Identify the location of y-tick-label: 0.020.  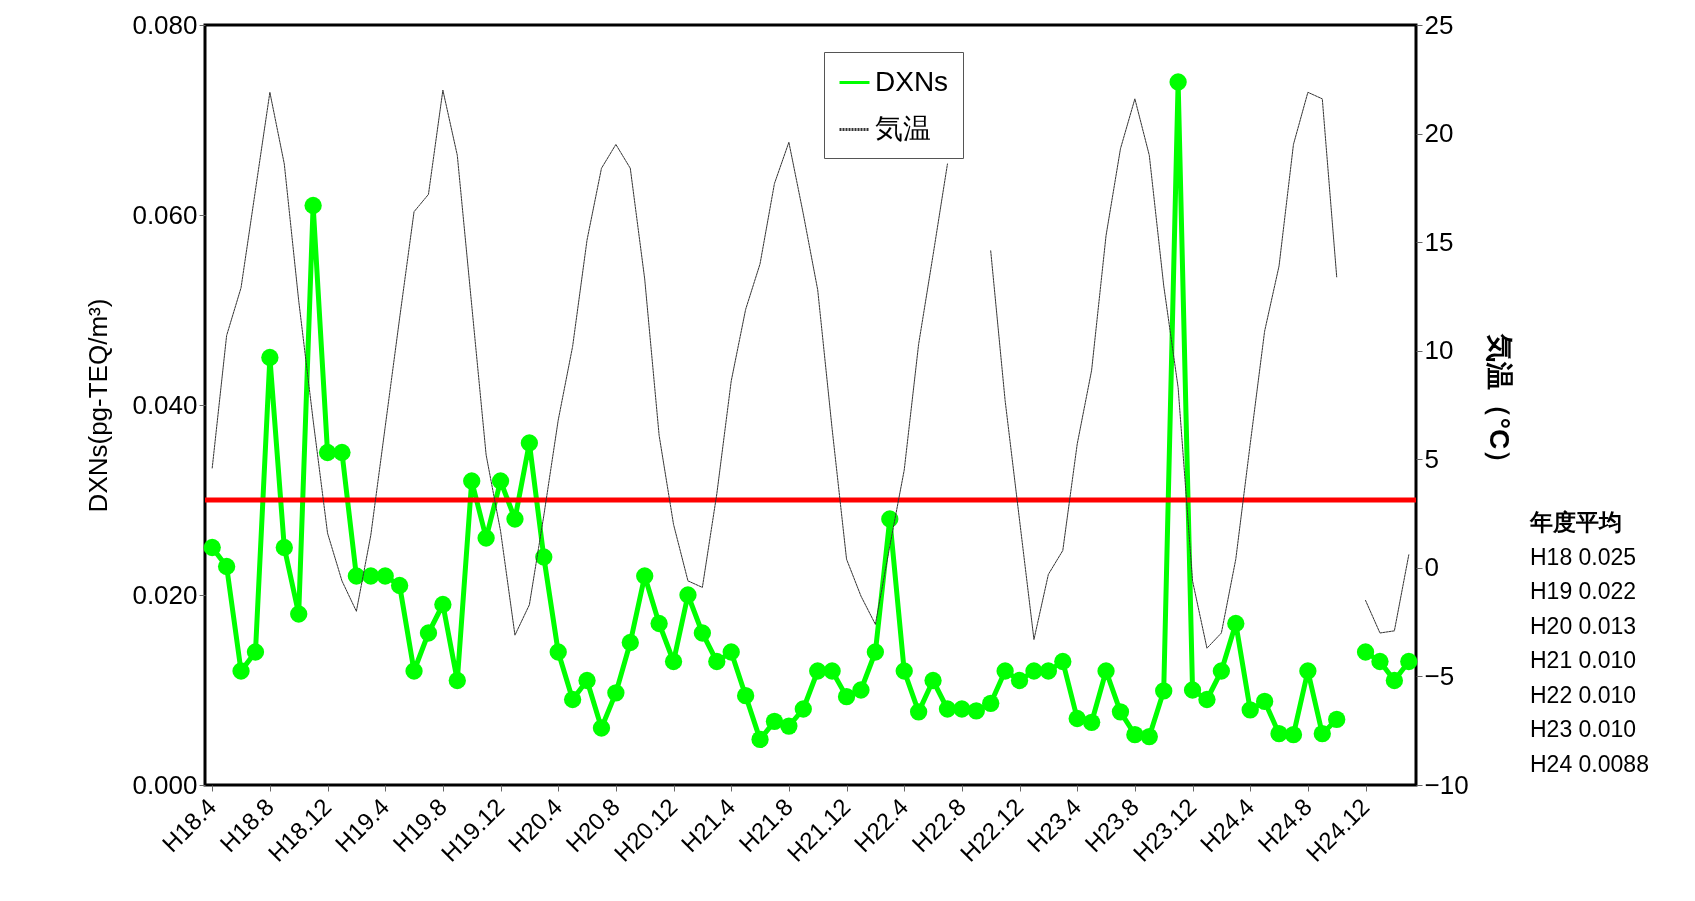
(165, 594).